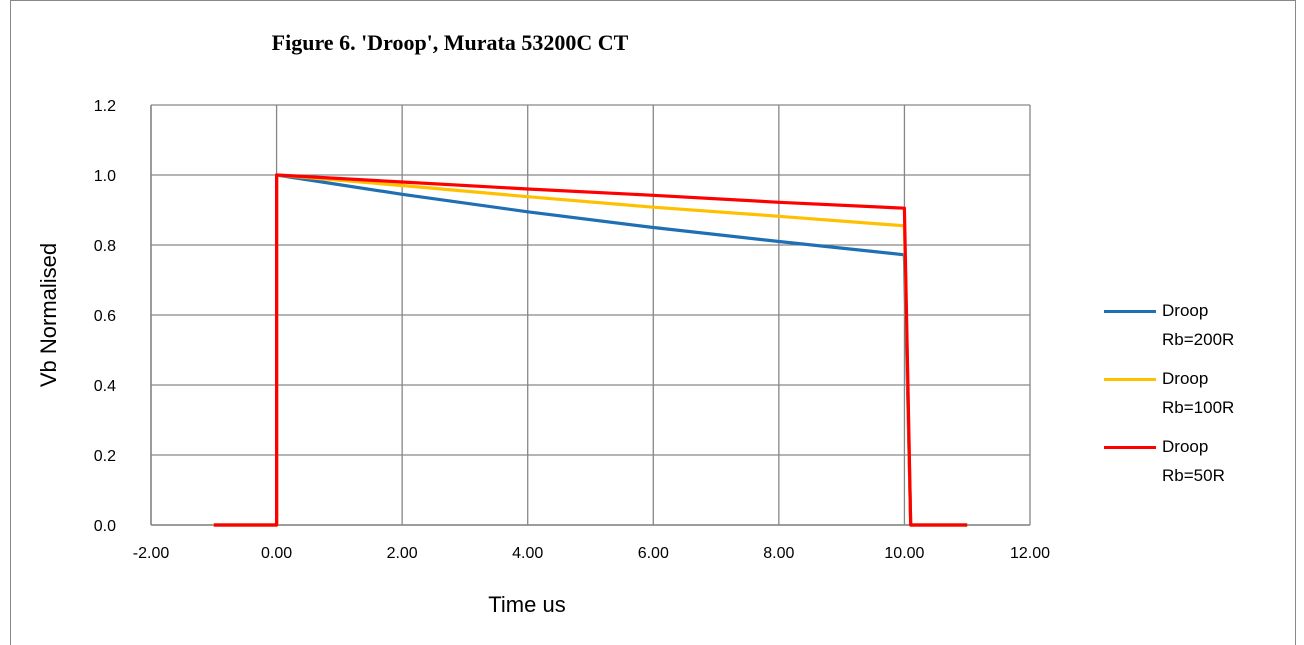 The image size is (1304, 645). Describe the element at coordinates (105, 456) in the screenshot. I see `y-tick-label: 0.2` at that location.